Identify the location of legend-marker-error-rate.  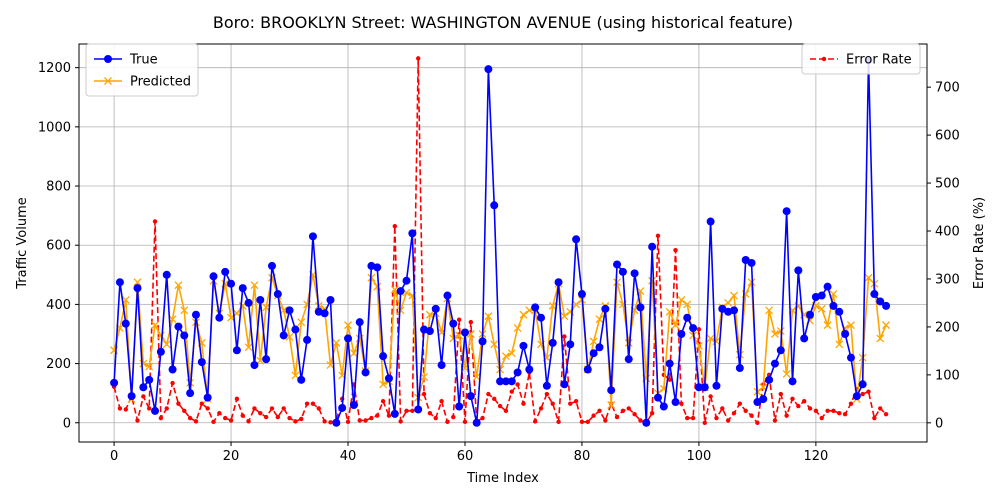
(824, 59).